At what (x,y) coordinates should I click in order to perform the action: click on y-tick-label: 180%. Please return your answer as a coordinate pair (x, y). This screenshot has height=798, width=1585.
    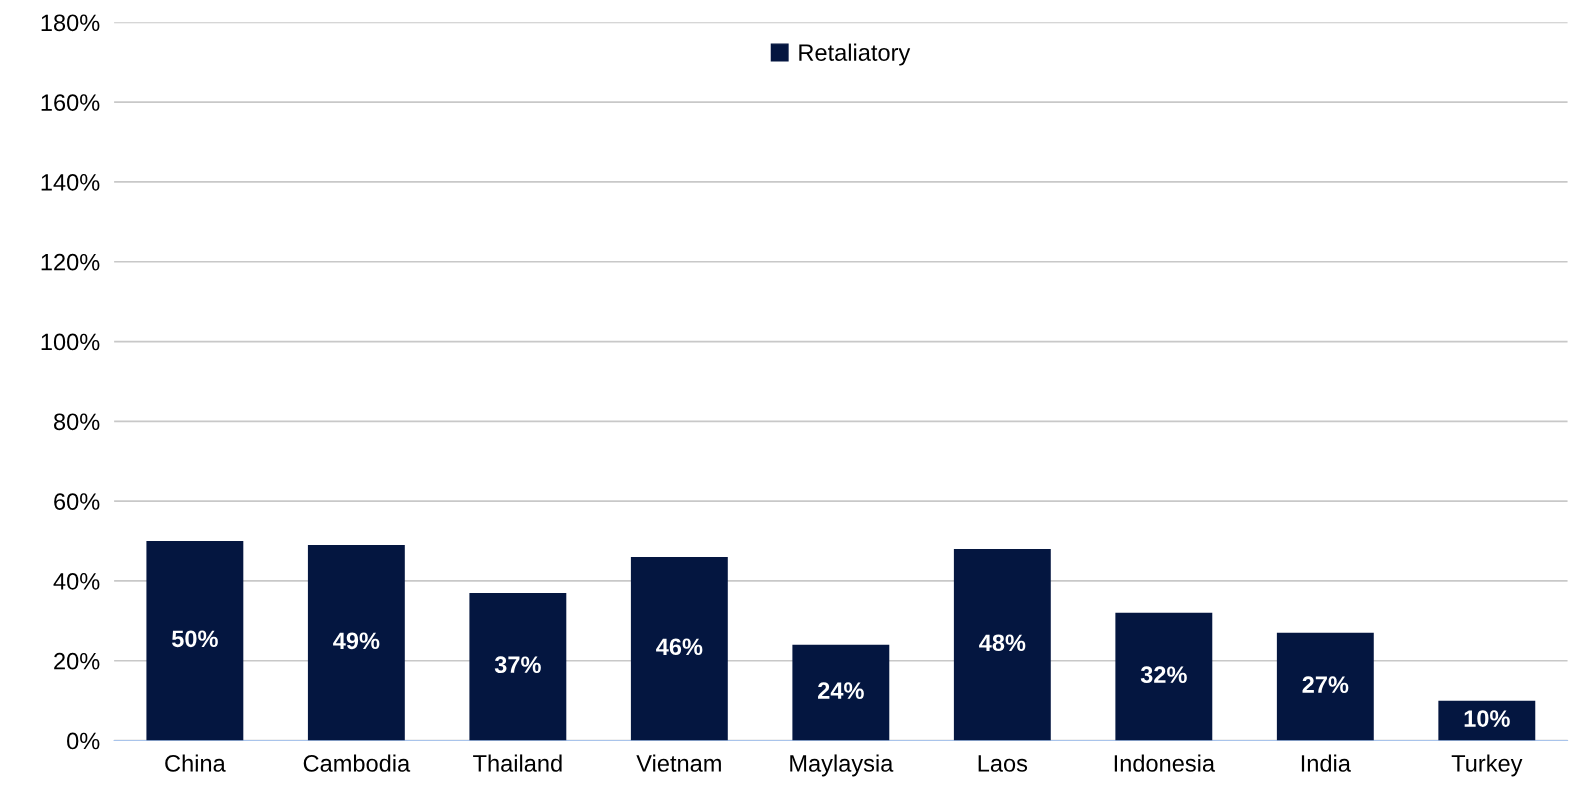
    Looking at the image, I should click on (70, 23).